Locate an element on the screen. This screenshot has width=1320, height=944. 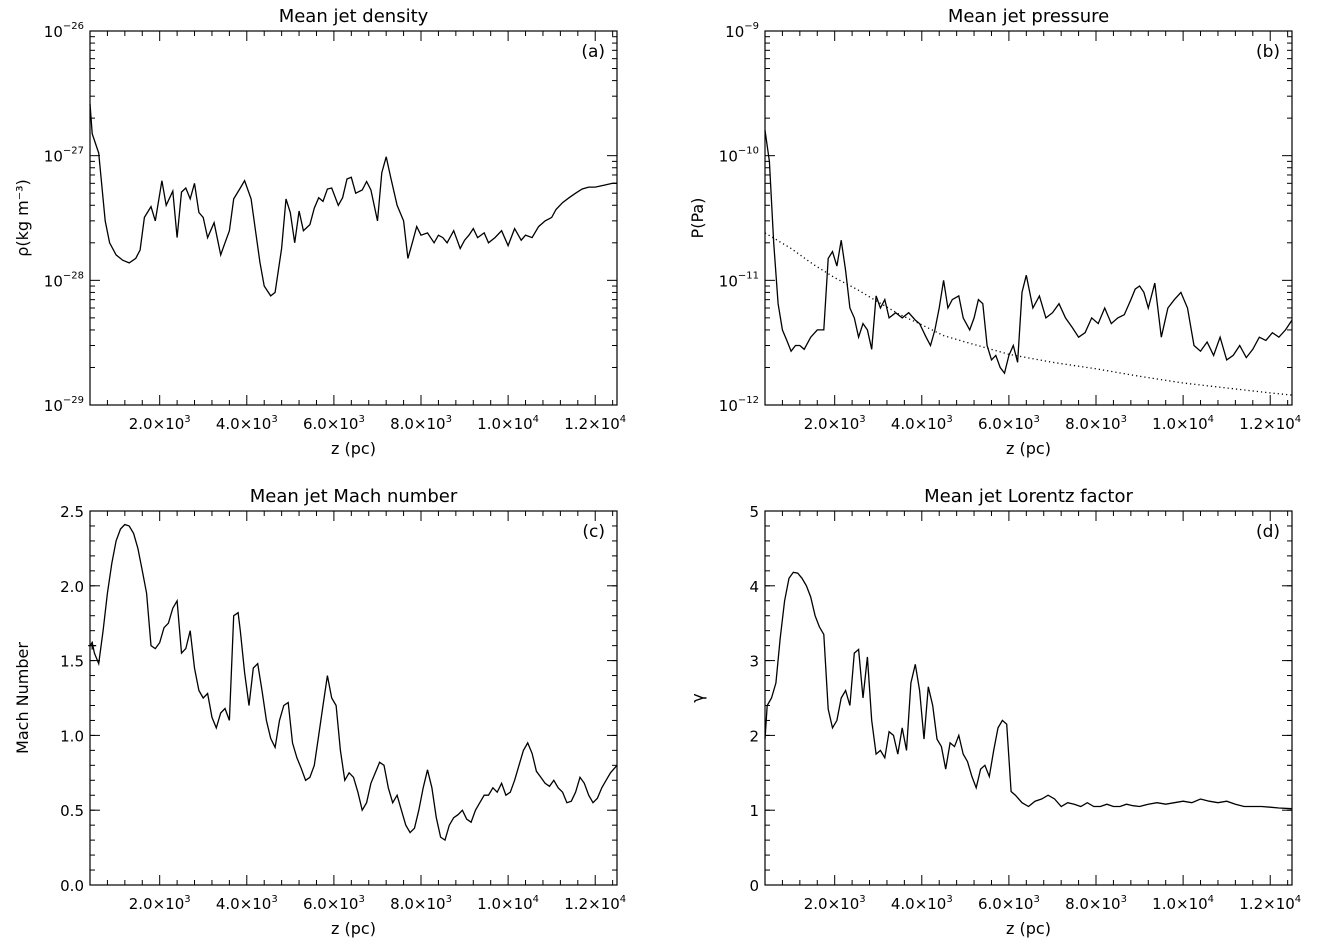
panel-label: (d) is located at coordinates (1268, 532).